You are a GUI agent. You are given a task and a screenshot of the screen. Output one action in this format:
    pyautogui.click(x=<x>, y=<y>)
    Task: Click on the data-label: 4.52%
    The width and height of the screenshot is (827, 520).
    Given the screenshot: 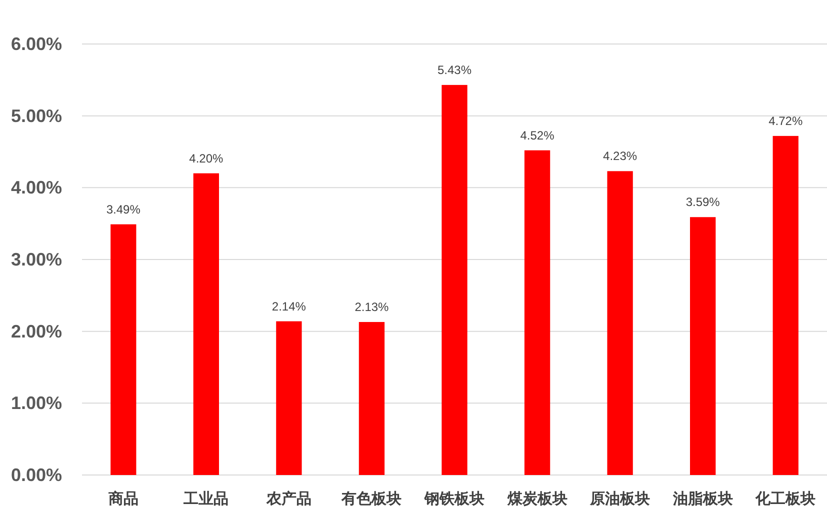 What is the action you would take?
    pyautogui.click(x=537, y=135)
    